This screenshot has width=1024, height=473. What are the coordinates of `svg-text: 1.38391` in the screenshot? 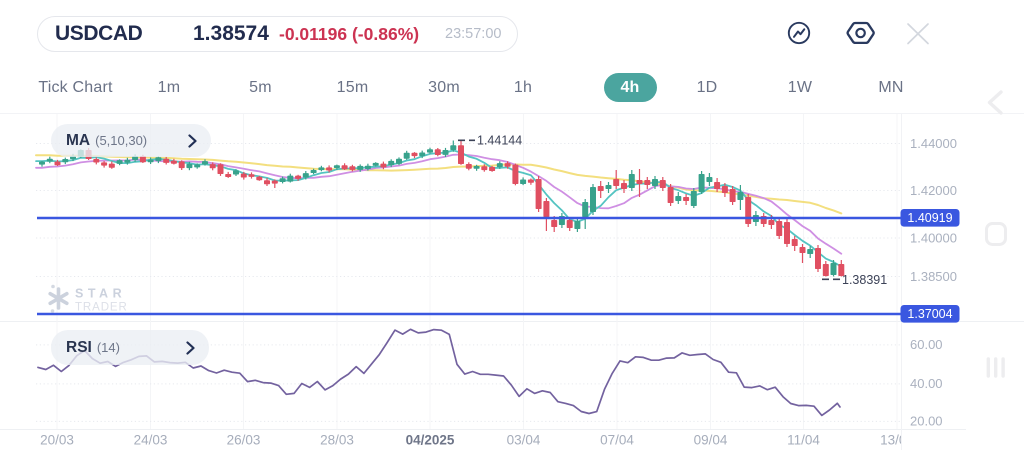 It's located at (864, 280).